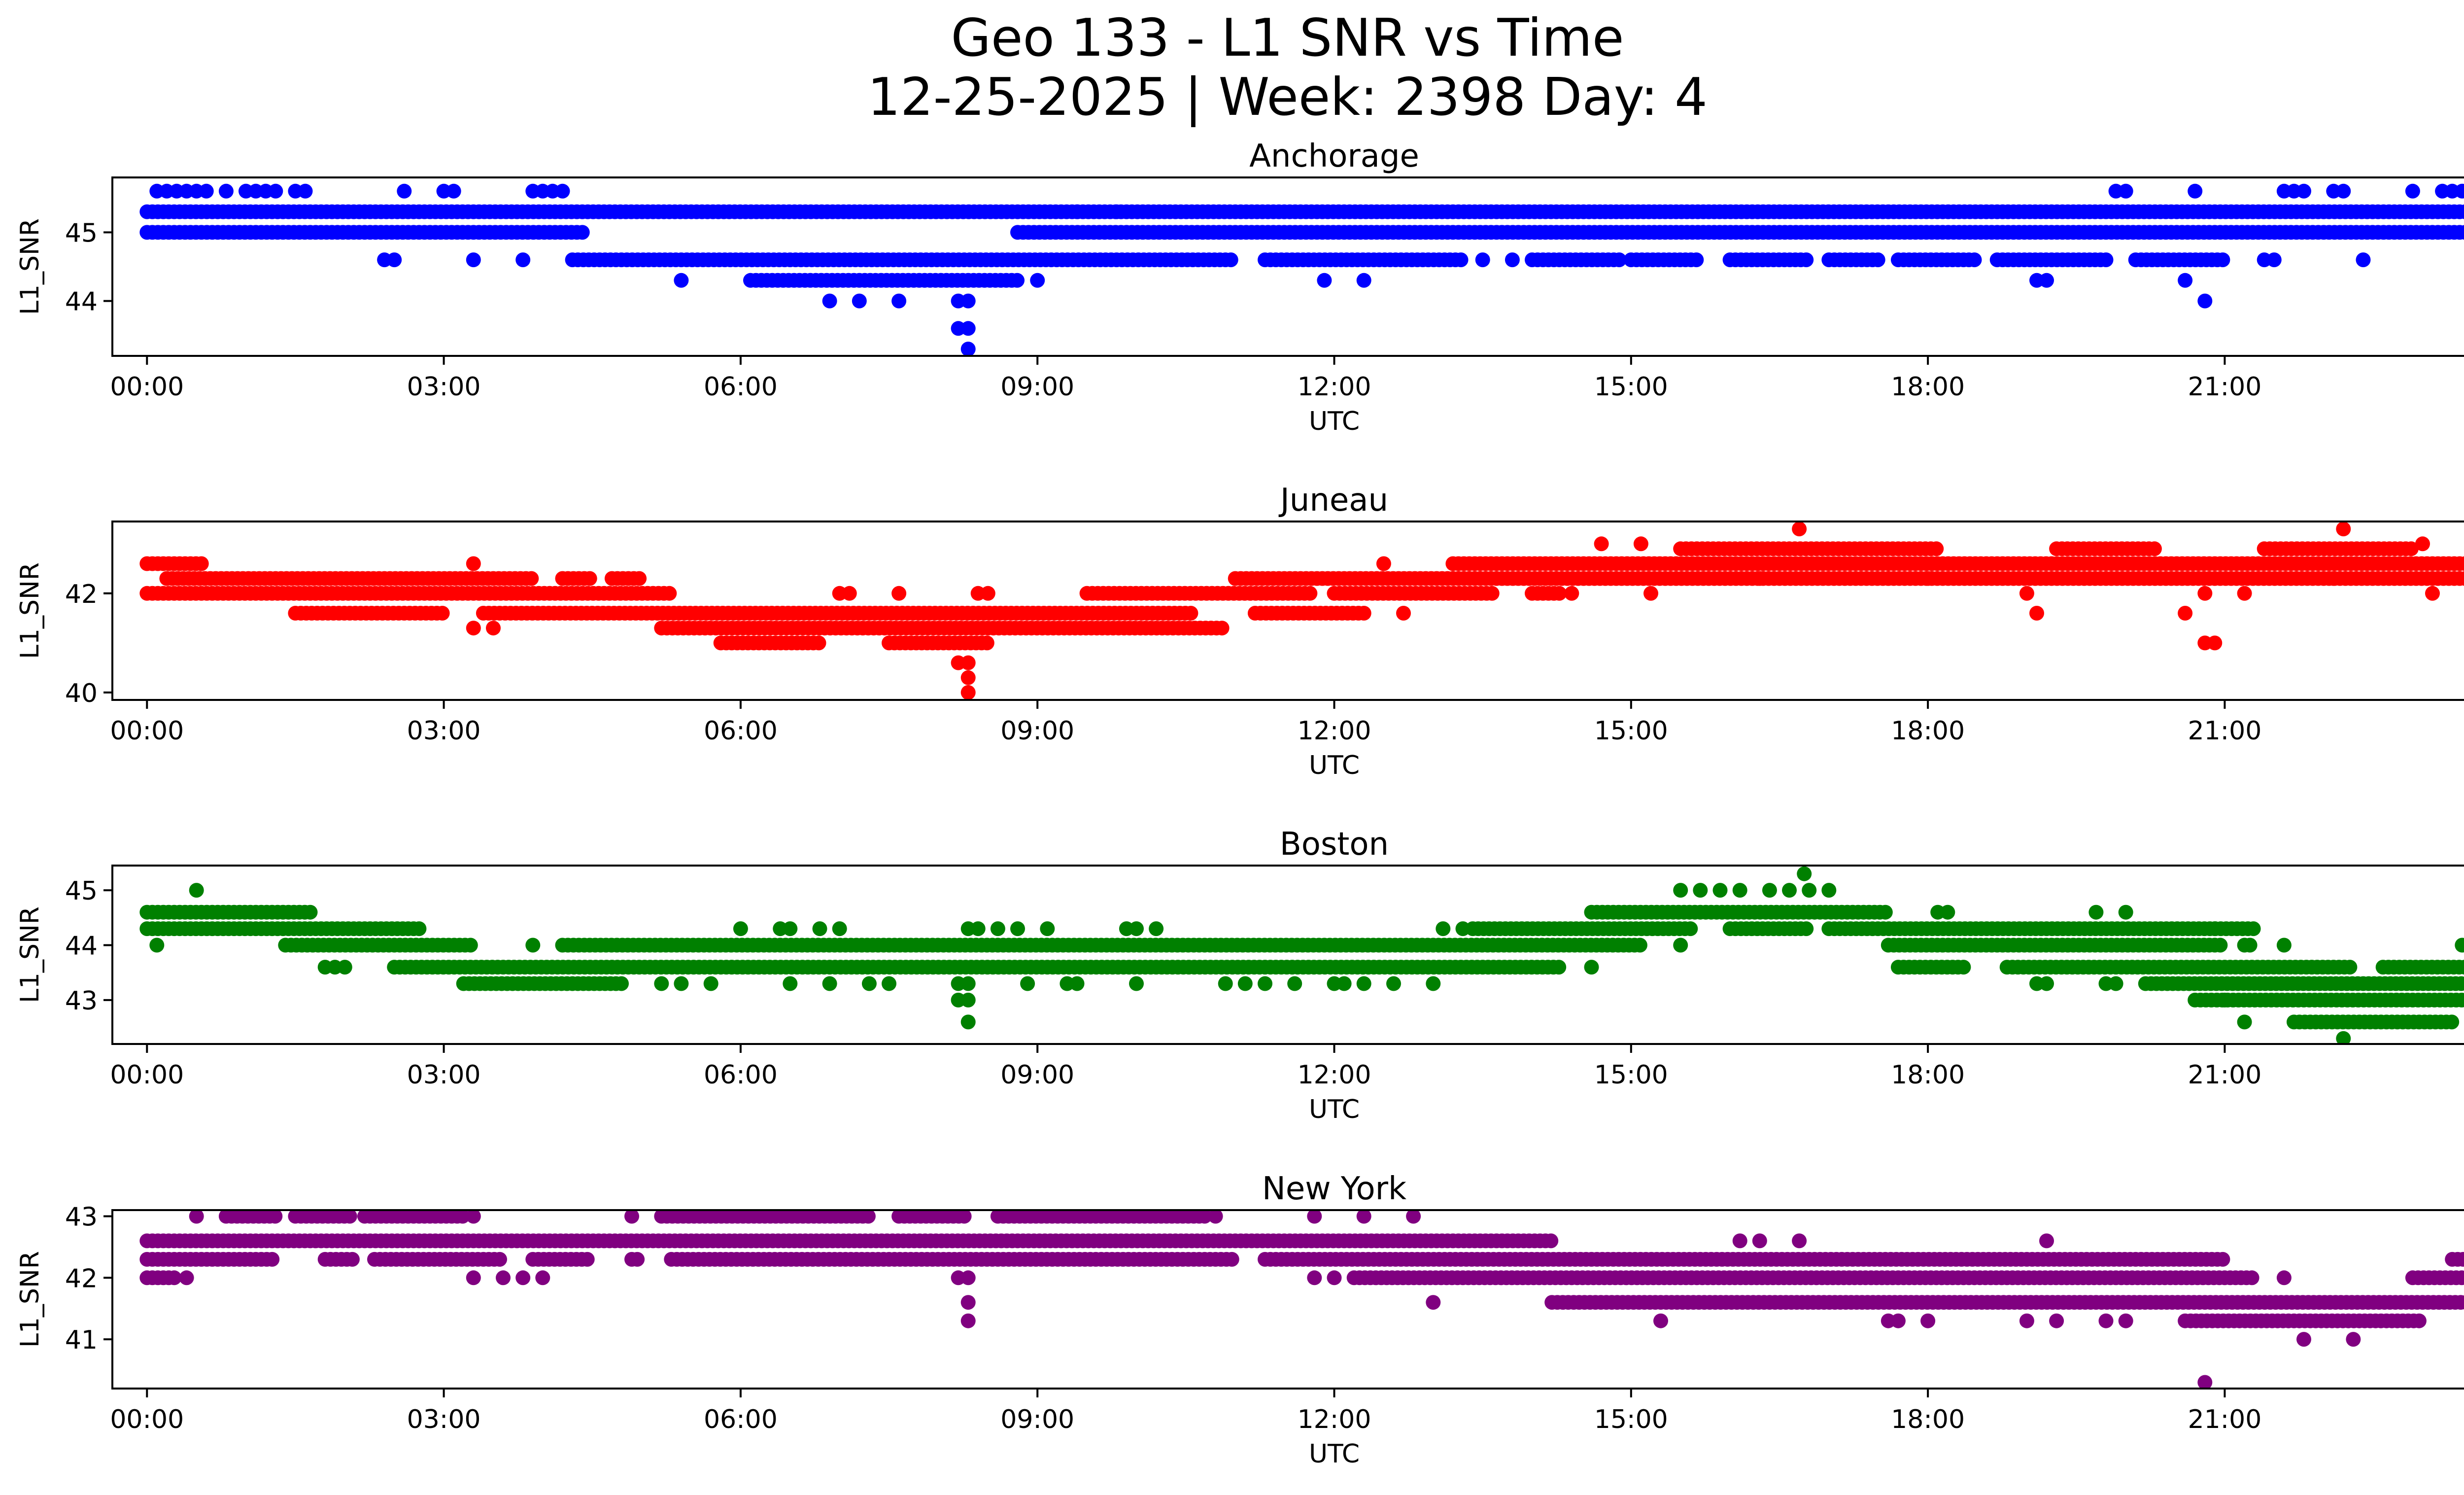 This screenshot has width=2464, height=1495. I want to click on x-tick-label: 06:00, so click(741, 731).